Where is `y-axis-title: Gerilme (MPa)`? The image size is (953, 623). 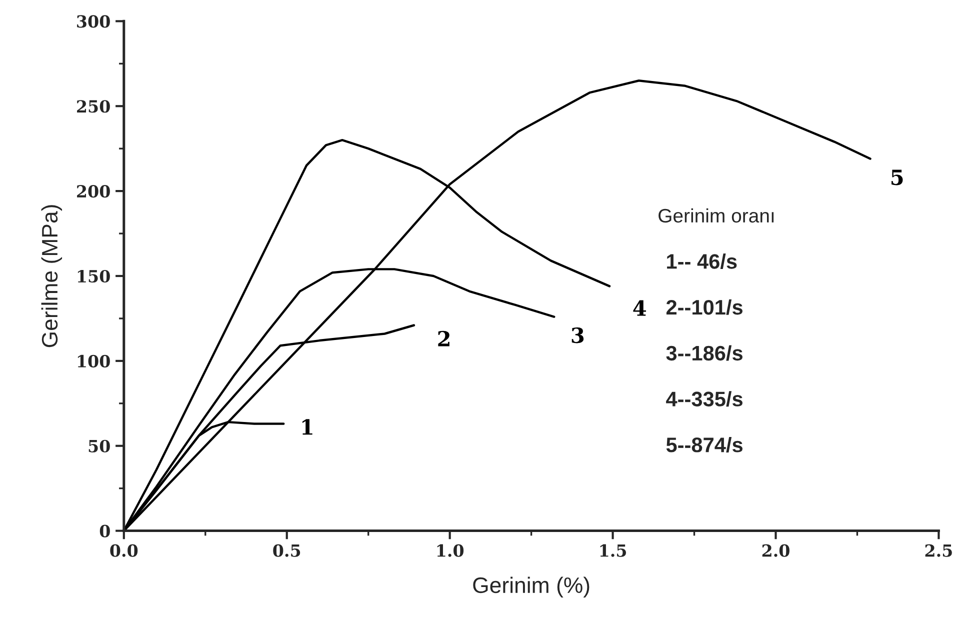 y-axis-title: Gerilme (MPa) is located at coordinates (51, 276).